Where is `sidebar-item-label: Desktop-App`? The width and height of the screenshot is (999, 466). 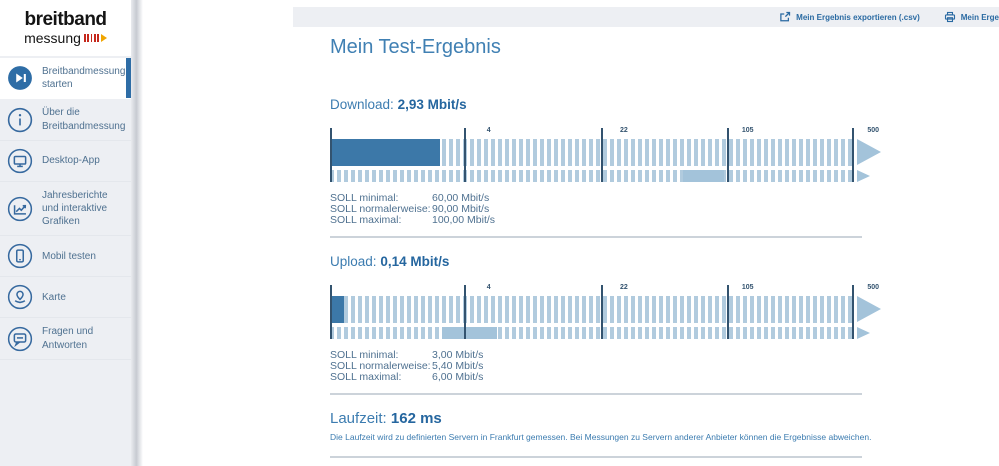 sidebar-item-label: Desktop-App is located at coordinates (71, 161).